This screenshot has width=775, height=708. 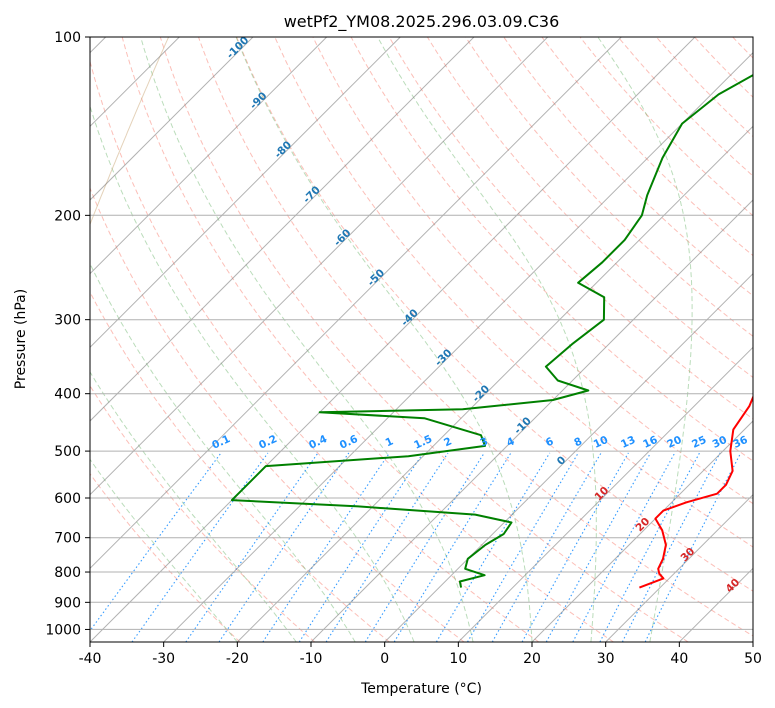 What do you see at coordinates (67, 603) in the screenshot?
I see `y-tick-label: 900` at bounding box center [67, 603].